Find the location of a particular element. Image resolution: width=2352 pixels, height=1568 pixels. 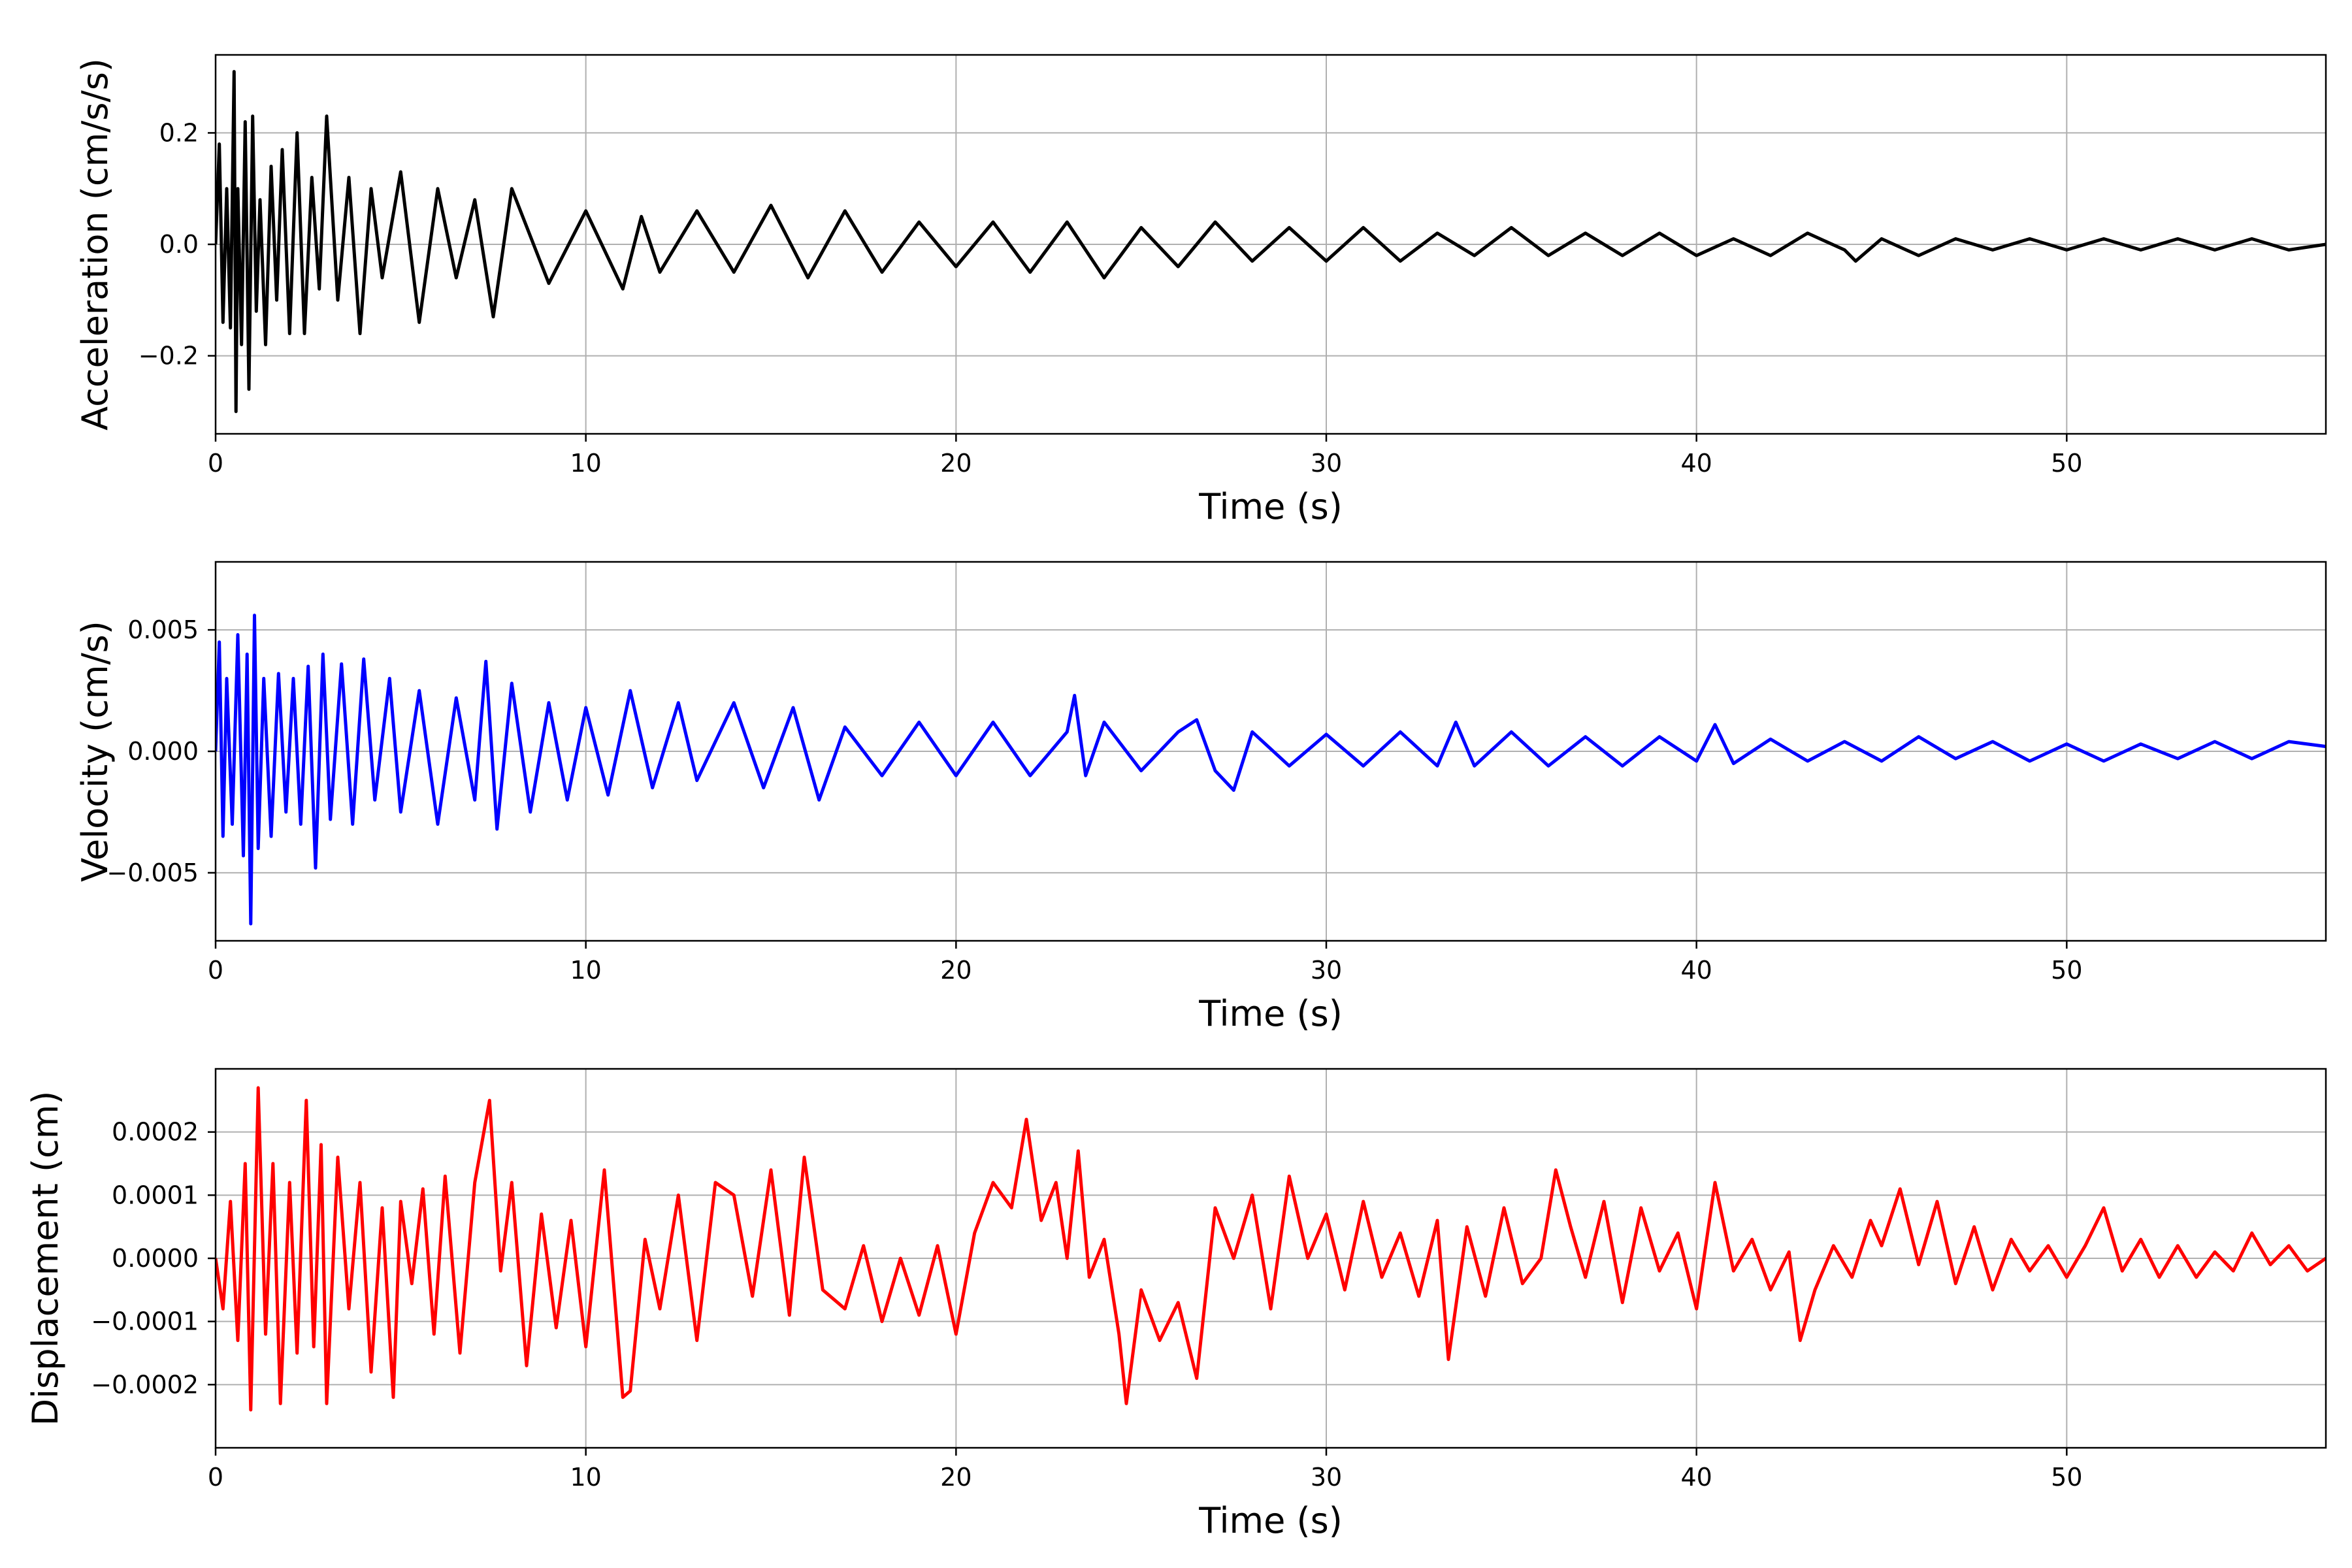

displacement-x-tick-label-2: 20 is located at coordinates (956, 1477).